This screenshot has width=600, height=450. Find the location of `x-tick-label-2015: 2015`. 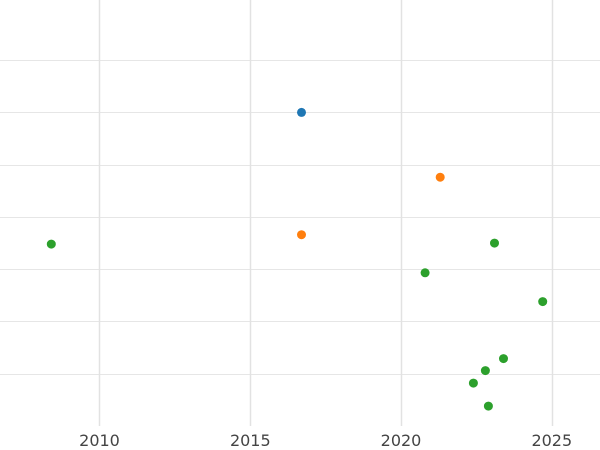

x-tick-label-2015: 2015 is located at coordinates (250, 440).